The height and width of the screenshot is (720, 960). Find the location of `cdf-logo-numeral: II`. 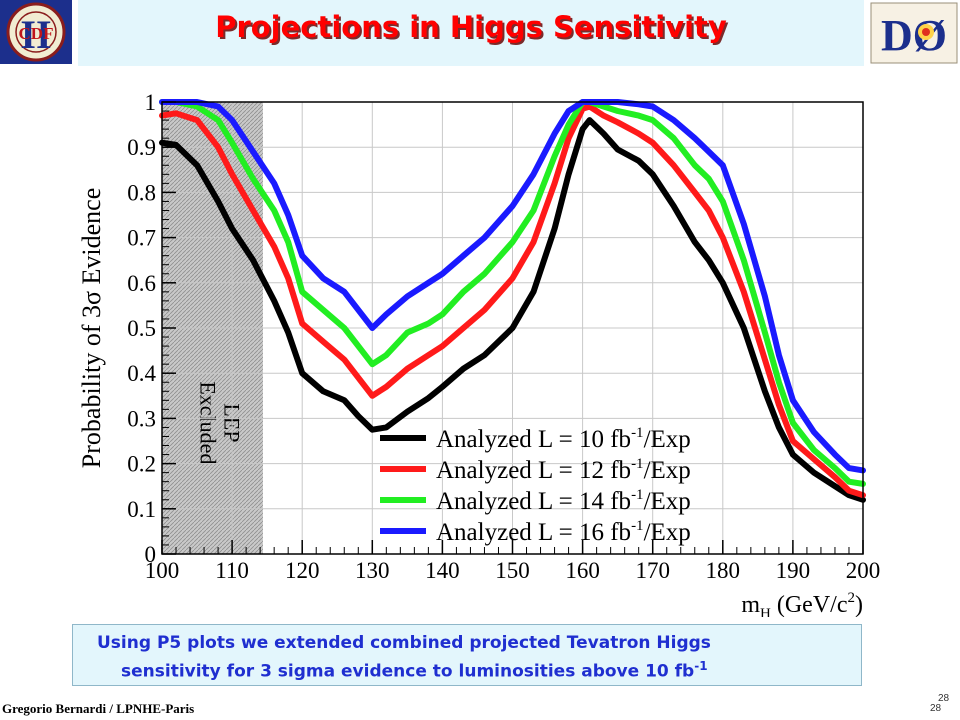

cdf-logo-numeral: II is located at coordinates (35, 34).